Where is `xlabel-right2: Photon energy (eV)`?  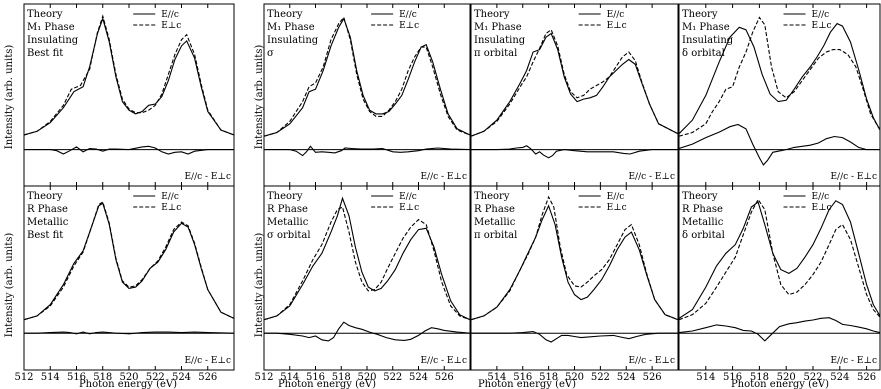 xlabel-right2: Photon energy (eV) is located at coordinates (780, 384).